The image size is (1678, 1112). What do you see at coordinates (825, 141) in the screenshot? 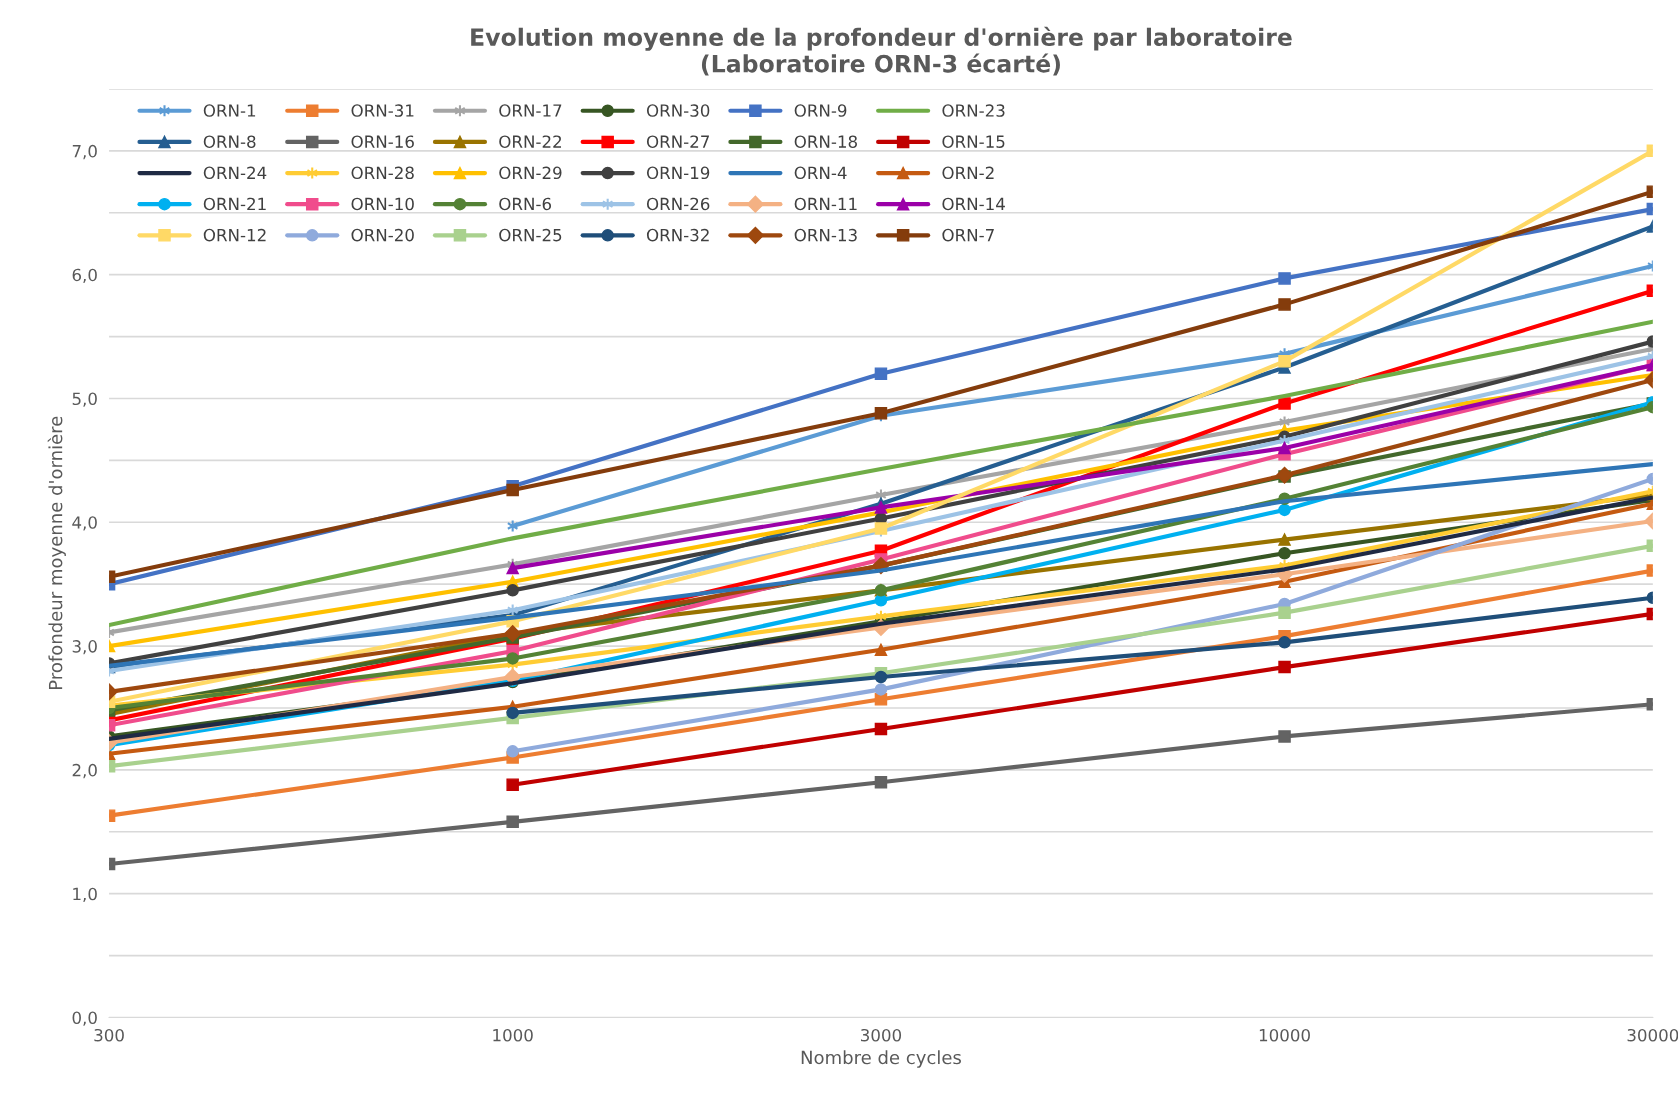
I see `legend-label: ORN-18` at bounding box center [825, 141].